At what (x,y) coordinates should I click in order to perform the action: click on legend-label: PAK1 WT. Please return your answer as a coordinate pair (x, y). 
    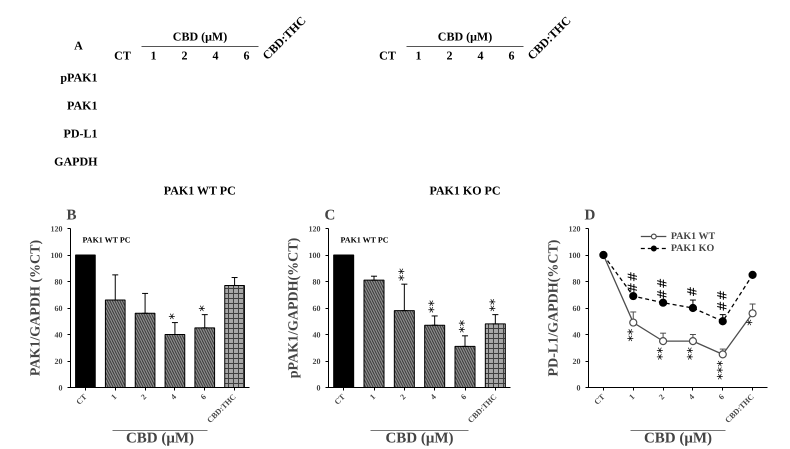
    Looking at the image, I should click on (693, 236).